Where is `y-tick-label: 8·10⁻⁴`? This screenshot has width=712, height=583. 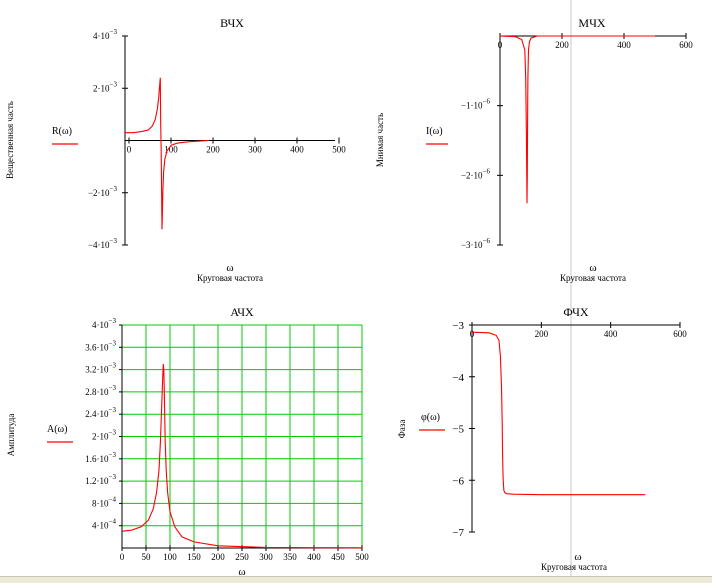
y-tick-label: 8·10⁻⁴ is located at coordinates (104, 501).